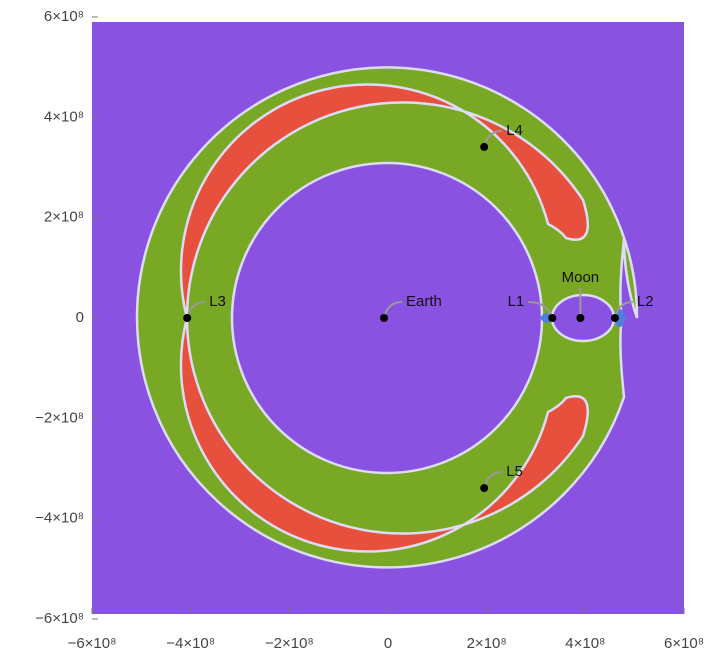 The height and width of the screenshot is (660, 720). I want to click on x-tick-label: −4×10⁸, so click(190, 643).